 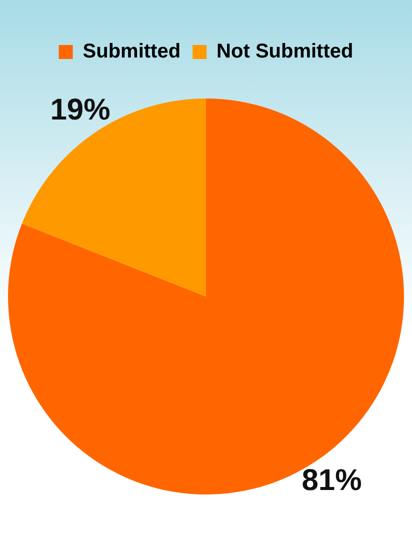 I want to click on data-label: 81%, so click(x=332, y=480).